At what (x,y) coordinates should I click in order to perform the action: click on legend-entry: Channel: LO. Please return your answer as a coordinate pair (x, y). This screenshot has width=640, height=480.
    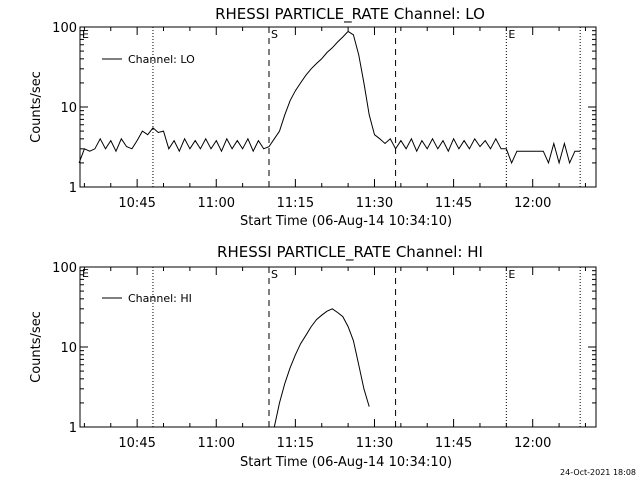
    Looking at the image, I should click on (161, 59).